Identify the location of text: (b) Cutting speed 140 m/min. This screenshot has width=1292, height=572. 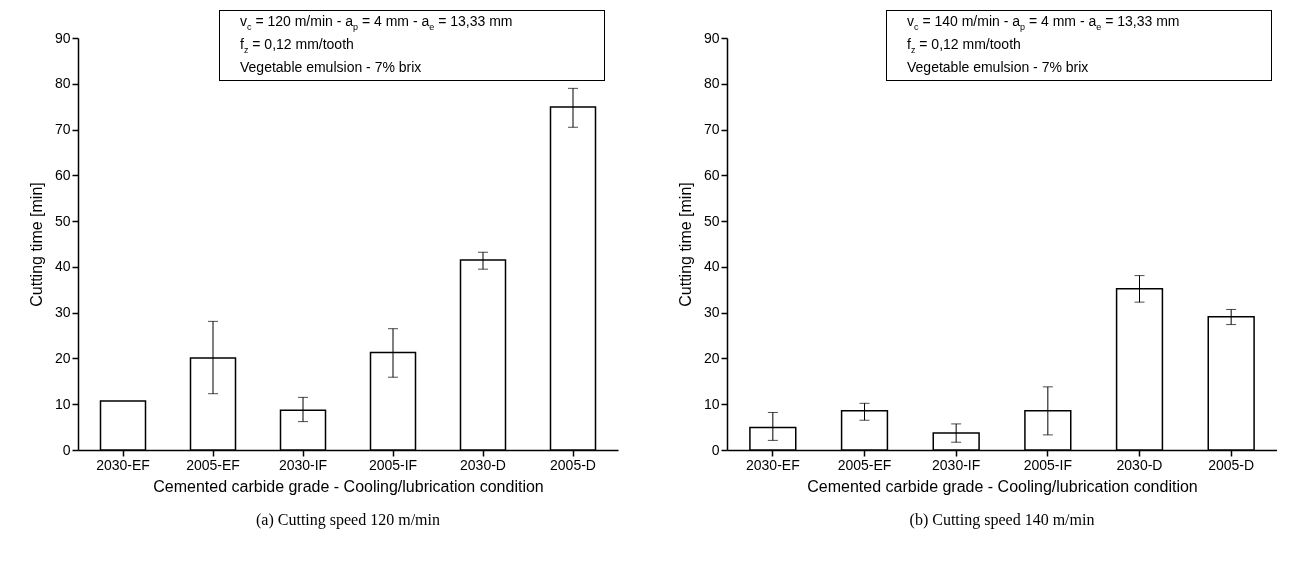
(1002, 520).